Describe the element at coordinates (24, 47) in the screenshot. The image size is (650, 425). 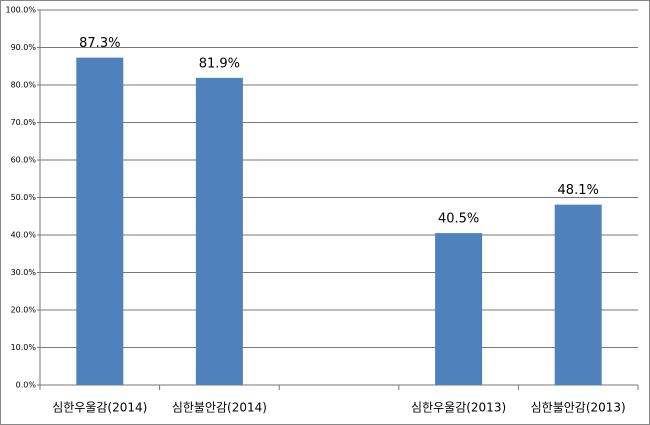
I see `y-tick-label: 90.0%` at that location.